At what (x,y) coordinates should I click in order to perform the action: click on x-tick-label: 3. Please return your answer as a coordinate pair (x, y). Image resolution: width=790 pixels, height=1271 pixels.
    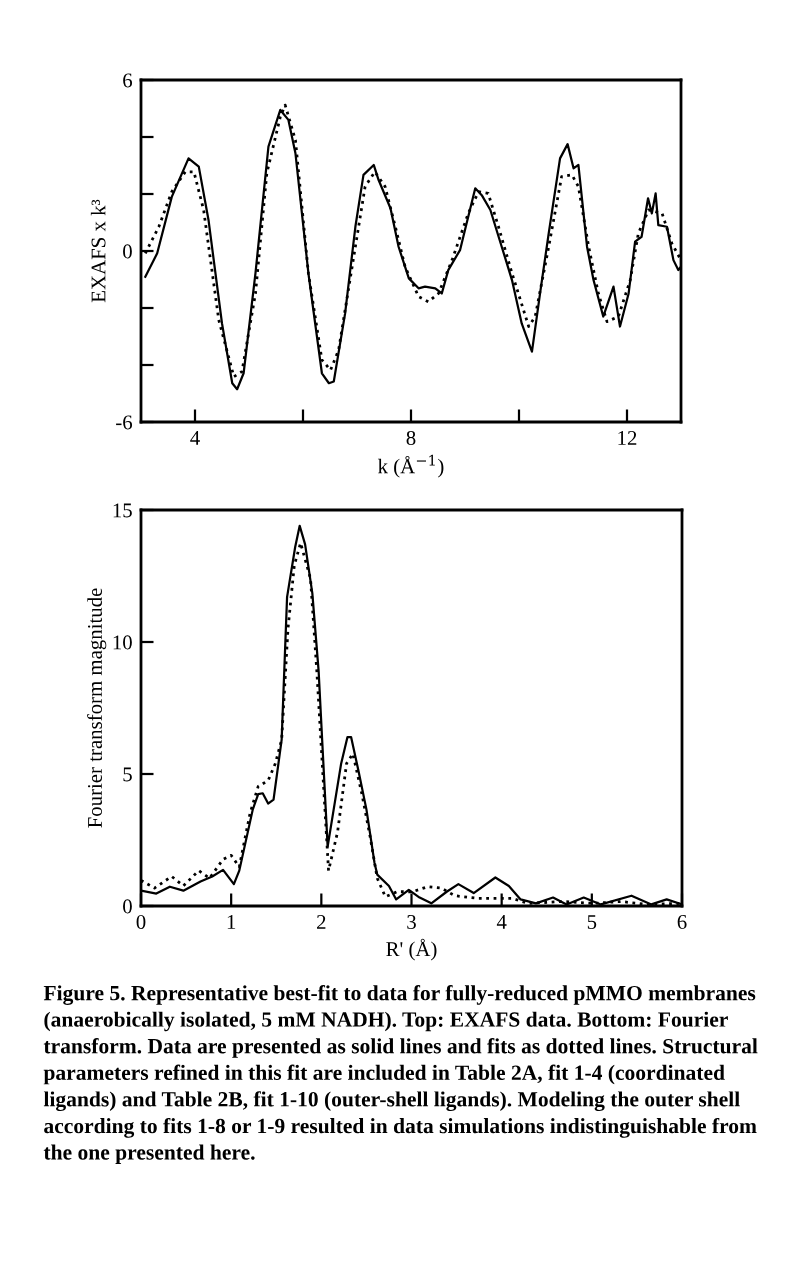
    Looking at the image, I should click on (411, 921).